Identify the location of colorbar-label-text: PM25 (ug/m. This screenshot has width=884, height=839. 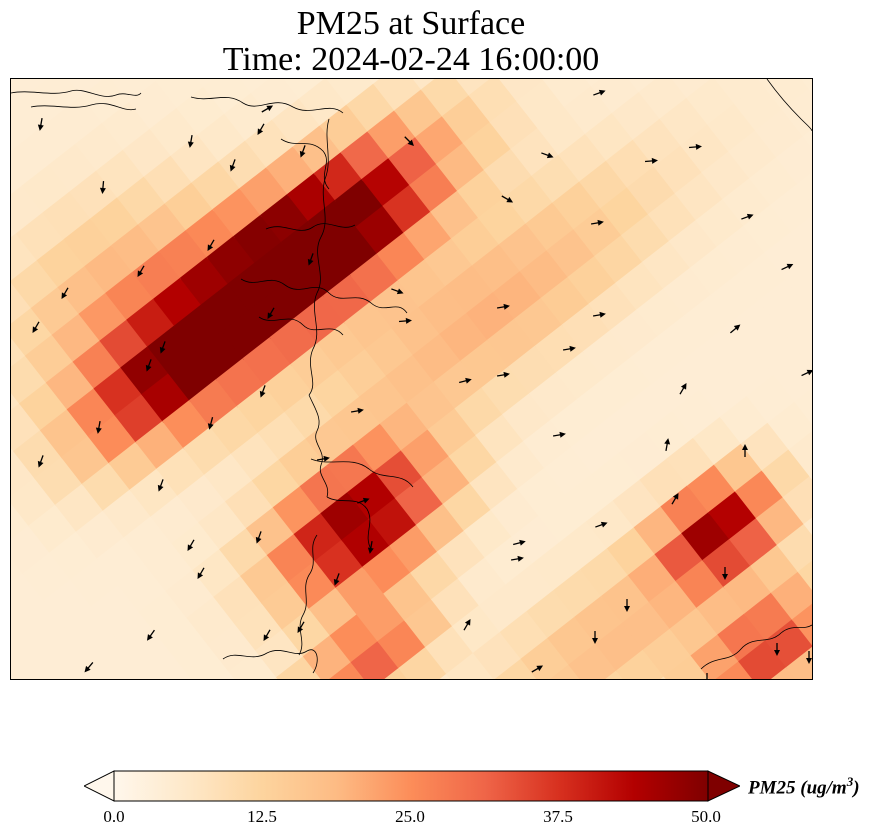
(797, 788).